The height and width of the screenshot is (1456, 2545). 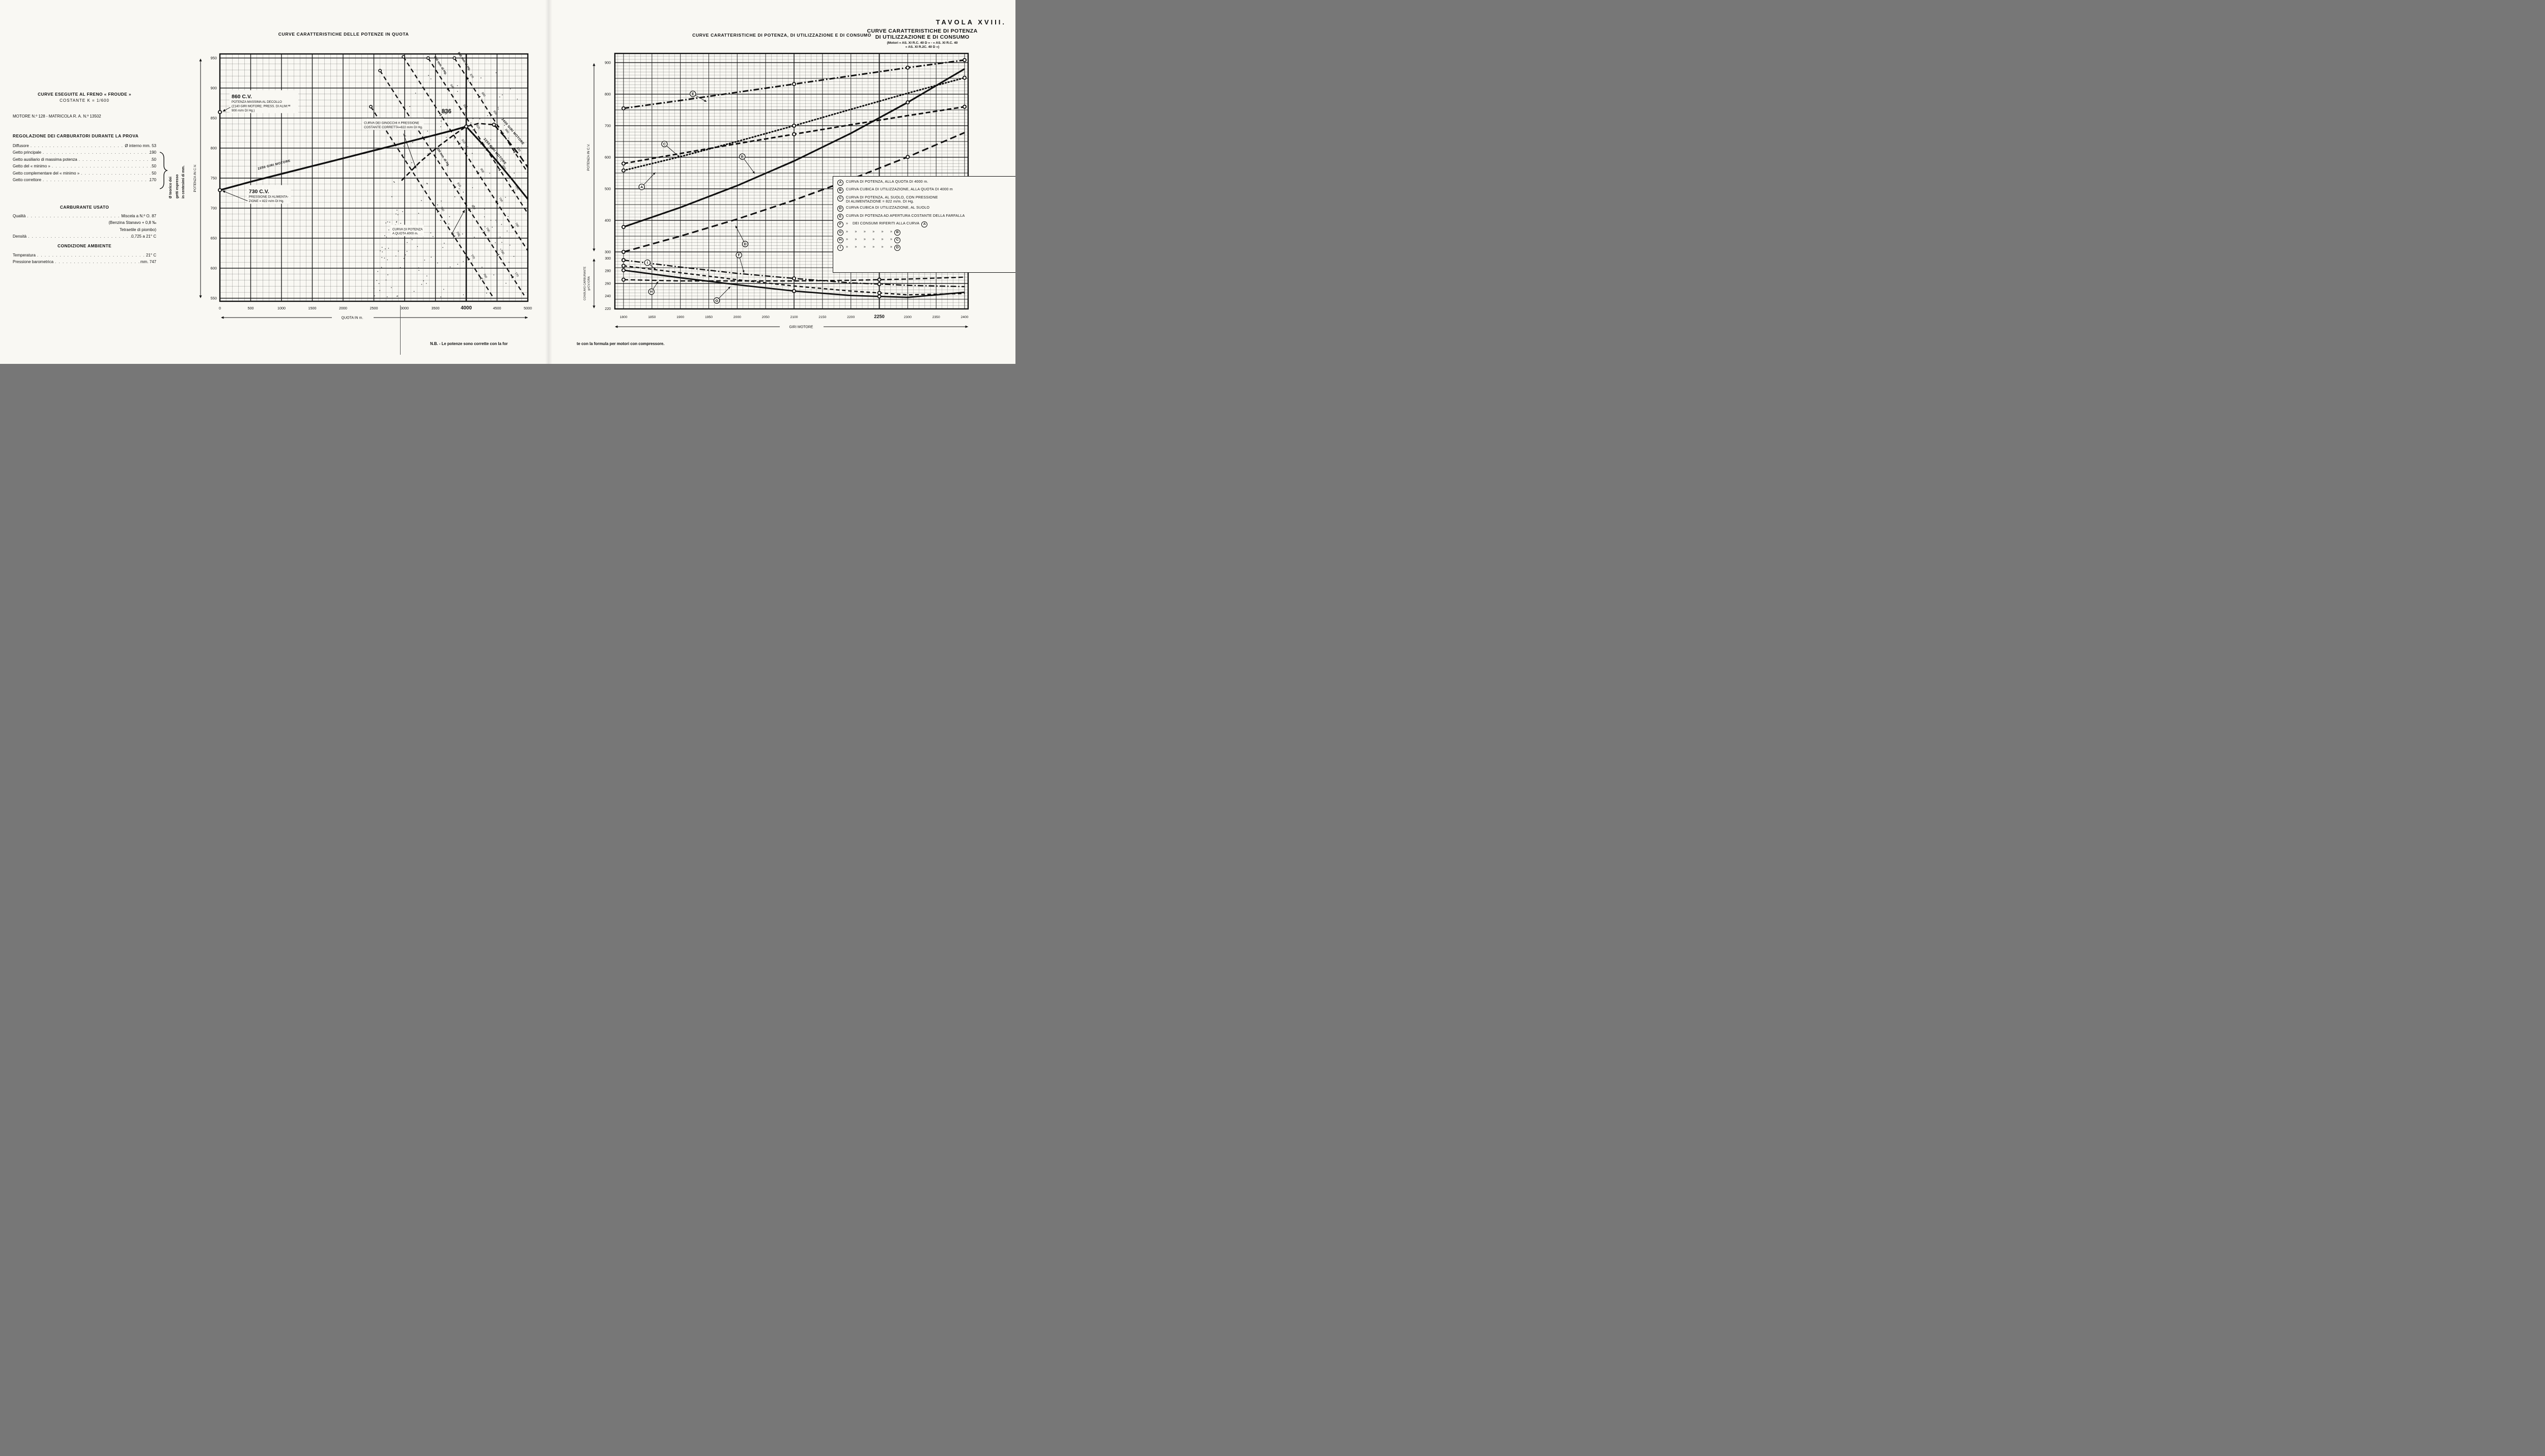 I want to click on svg-text: G, so click(x=716, y=300).